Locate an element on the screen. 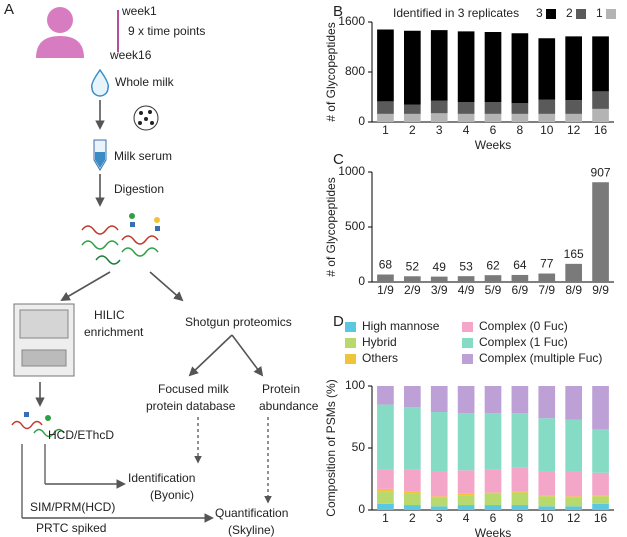  x-tick-label: 1/9 is located at coordinates (385, 290).